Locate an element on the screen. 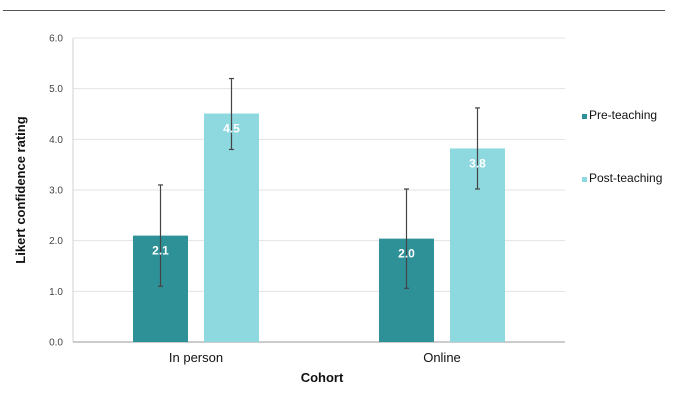 The width and height of the screenshot is (684, 394). x-tick-label: In person is located at coordinates (196, 357).